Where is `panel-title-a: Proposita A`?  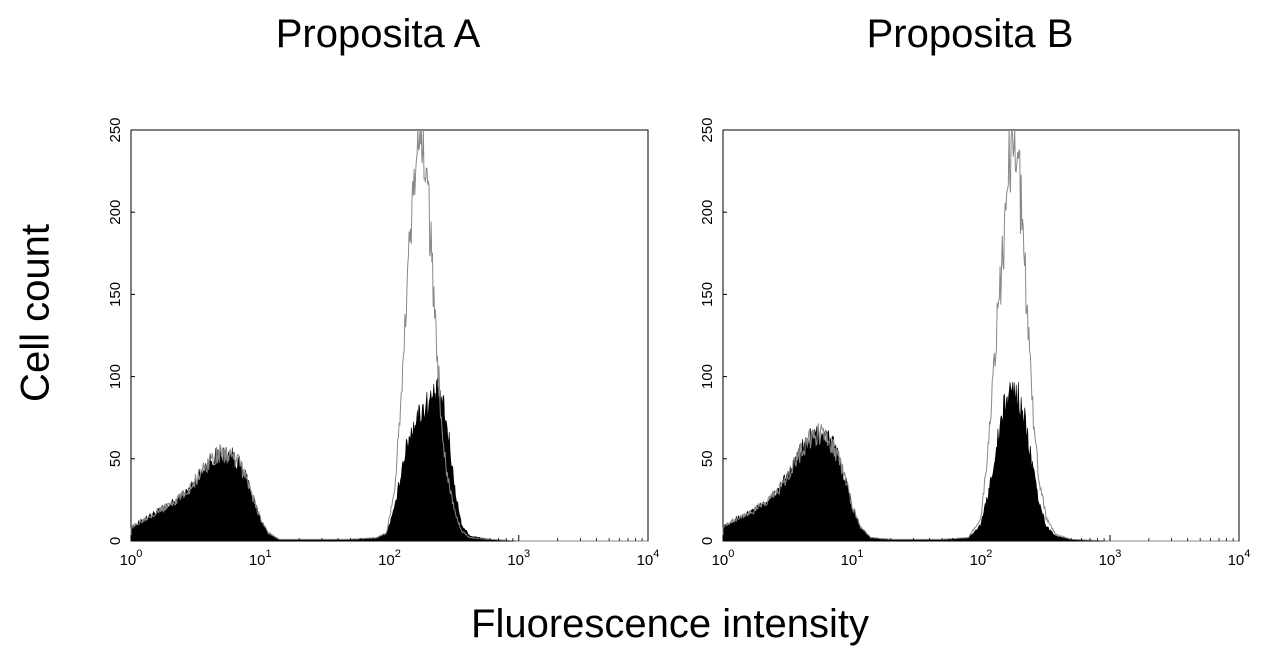
panel-title-a: Proposita A is located at coordinates (378, 34).